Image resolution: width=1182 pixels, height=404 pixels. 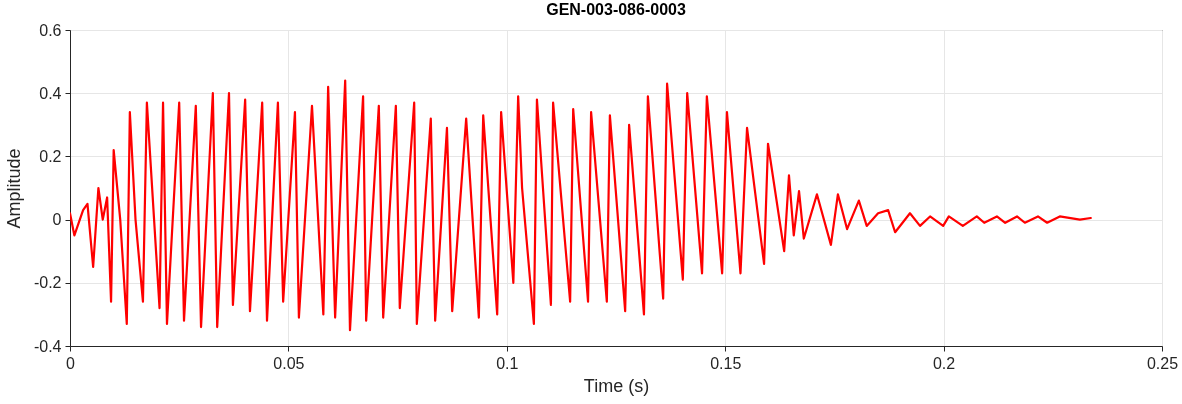 What do you see at coordinates (47, 346) in the screenshot?
I see `y-tick-label: -0.4` at bounding box center [47, 346].